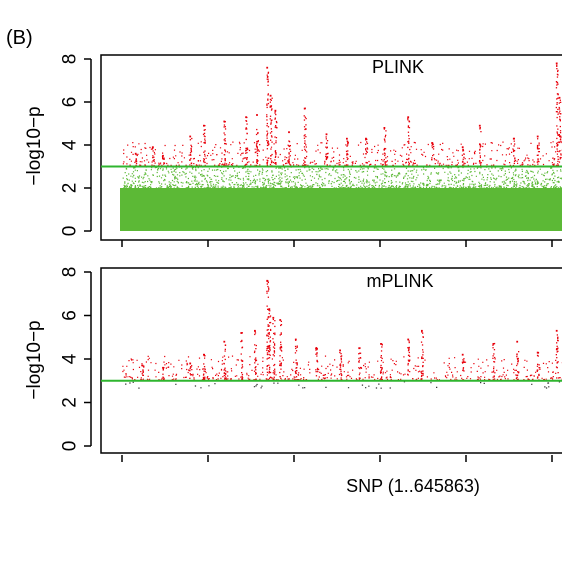  What do you see at coordinates (342, 177) in the screenshot?
I see `nonsignificant-points` at bounding box center [342, 177].